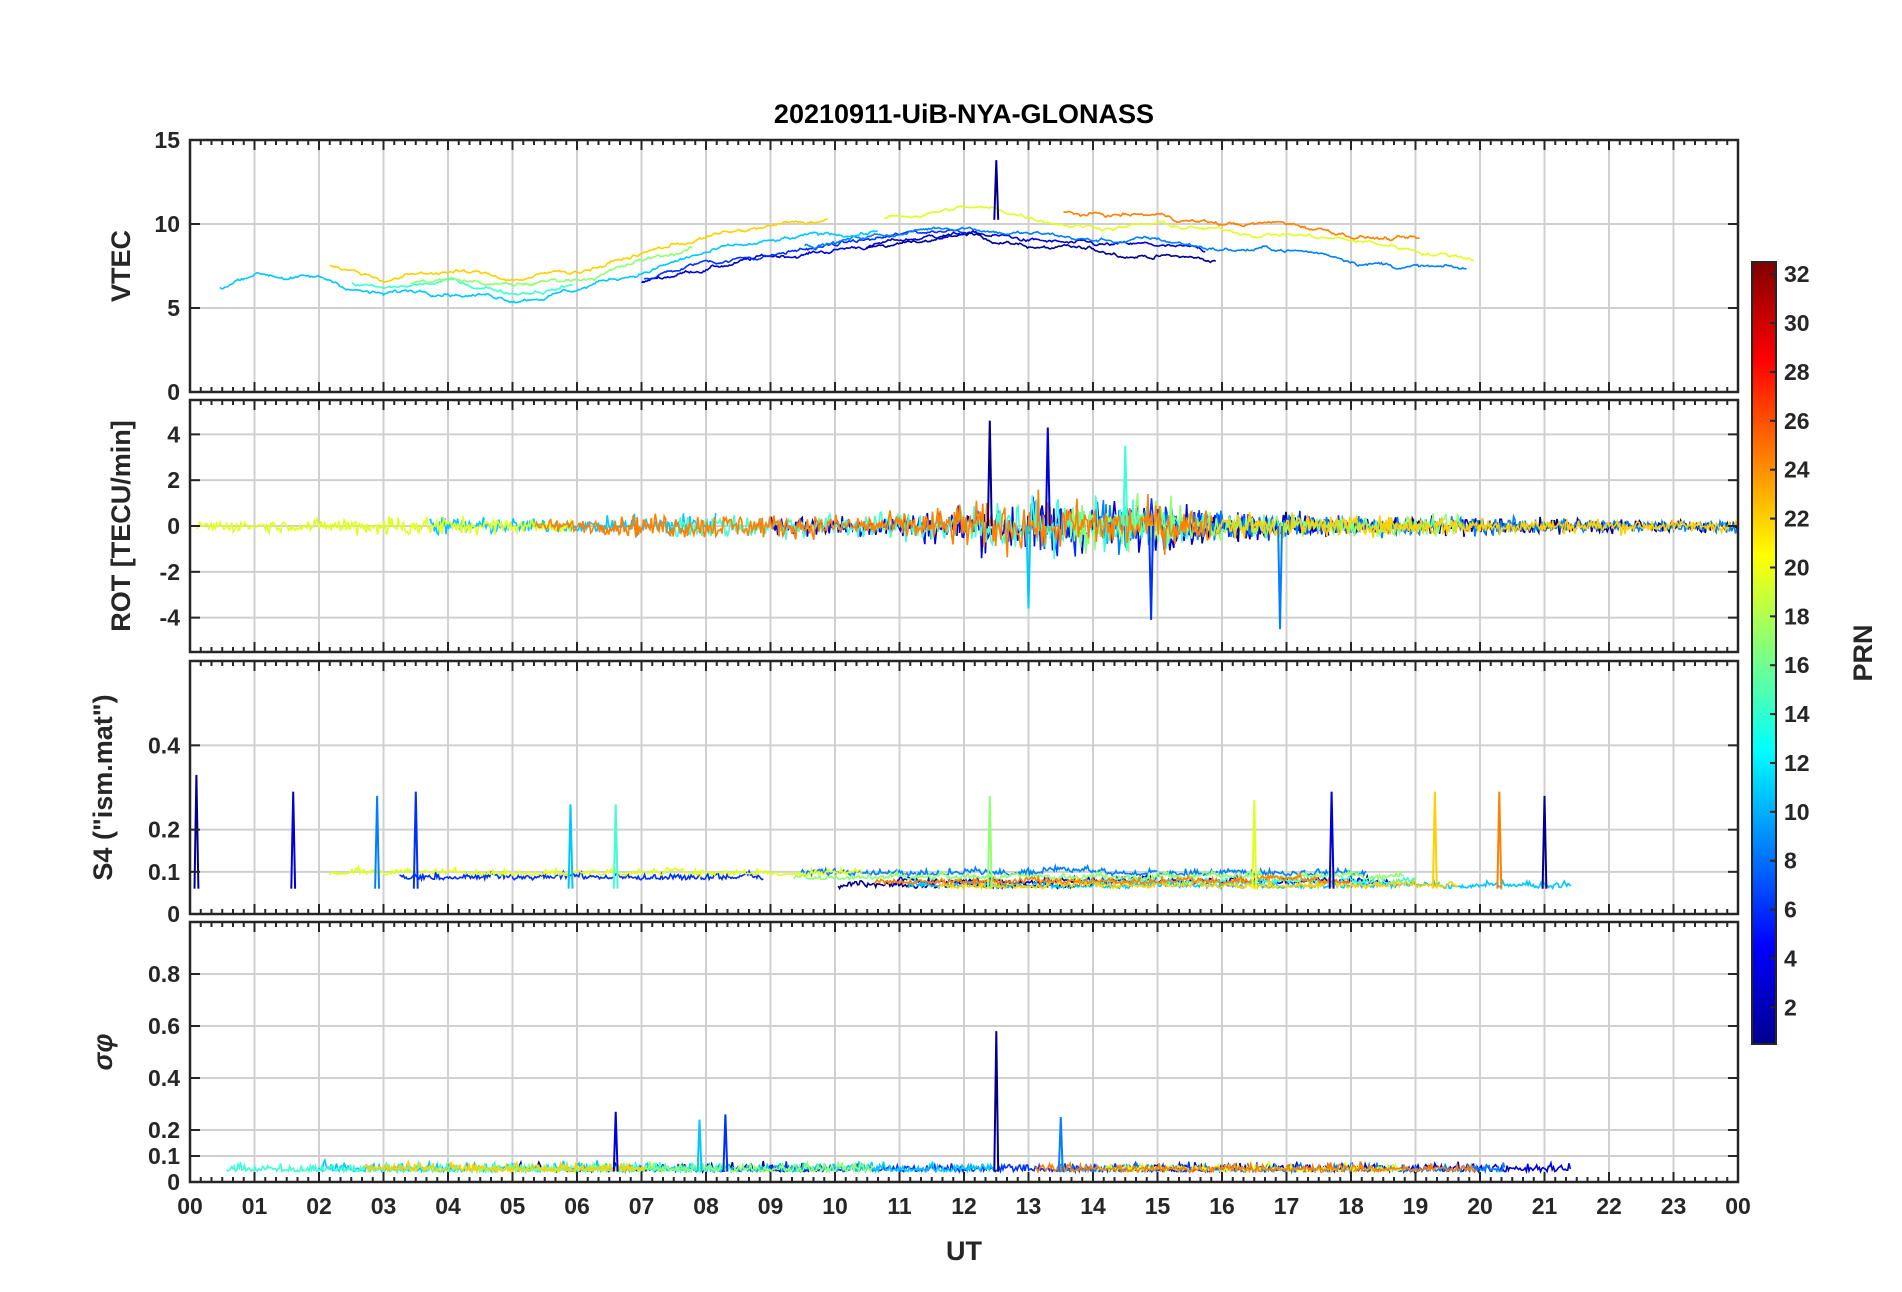 The height and width of the screenshot is (1292, 1902). I want to click on colorbar-tick-label: 20, so click(1797, 567).